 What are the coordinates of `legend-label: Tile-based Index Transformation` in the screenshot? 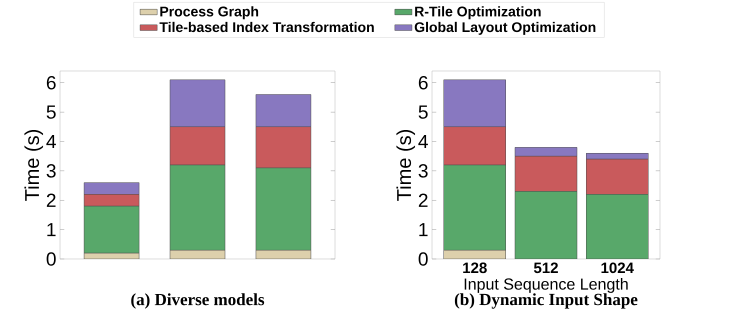 It's located at (267, 27).